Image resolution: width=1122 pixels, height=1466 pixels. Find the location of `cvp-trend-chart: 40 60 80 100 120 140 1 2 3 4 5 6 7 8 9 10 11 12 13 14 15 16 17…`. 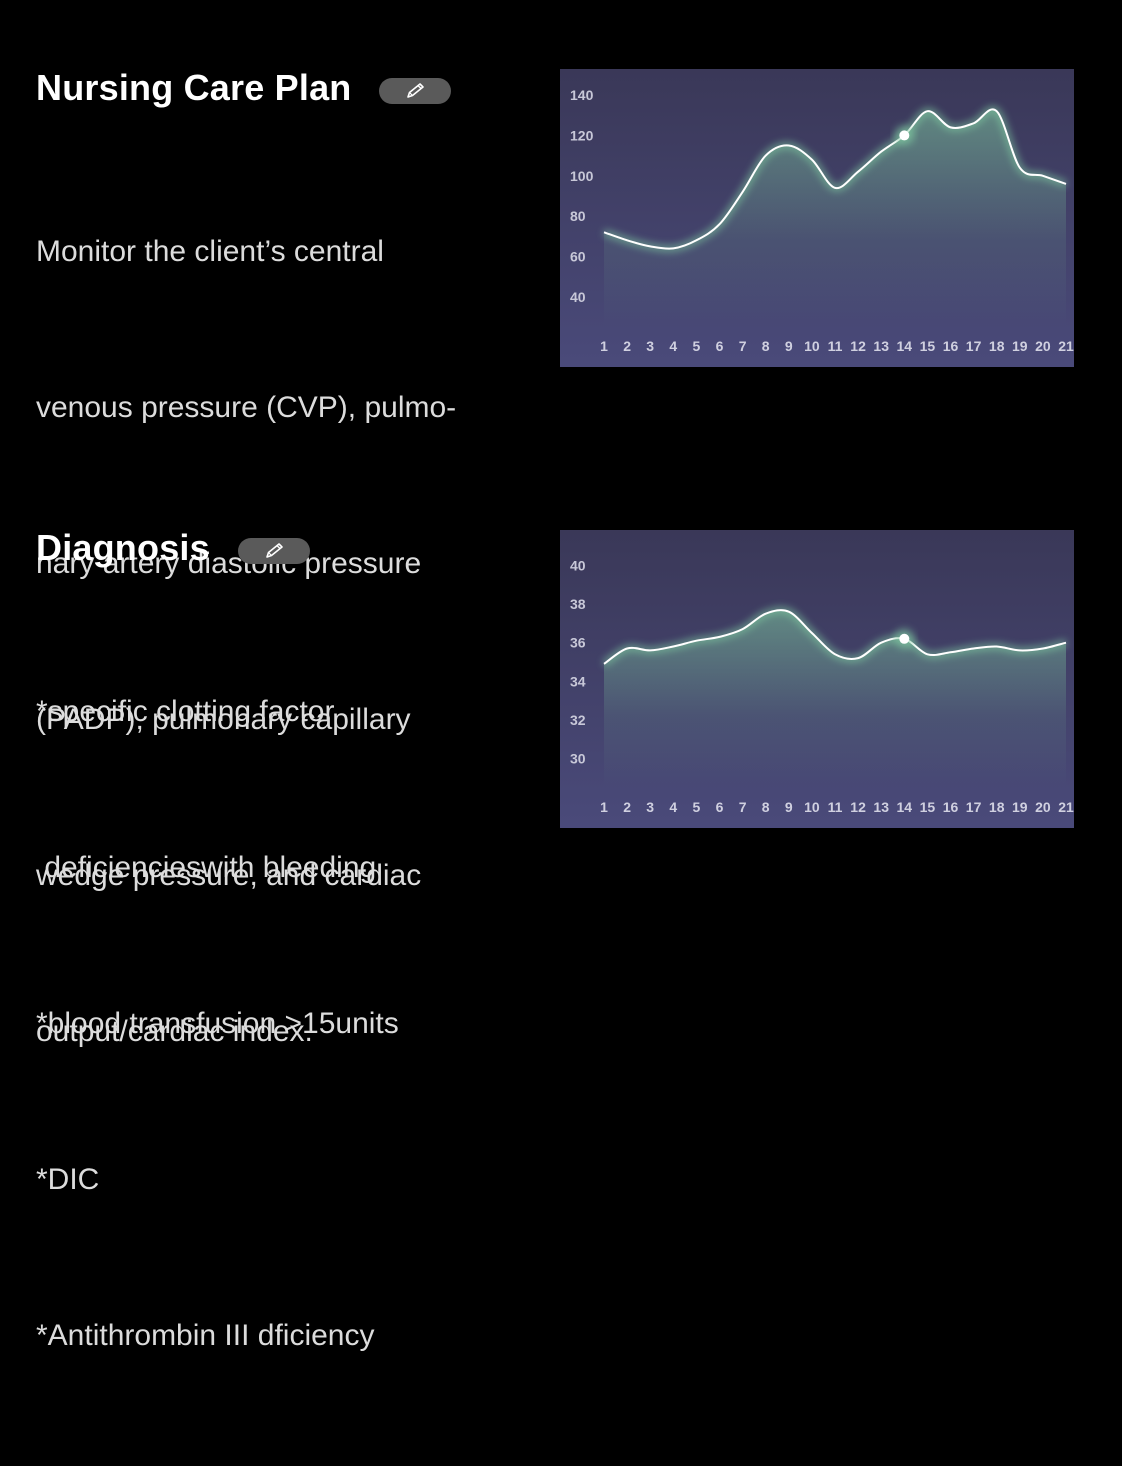

cvp-trend-chart: 40 60 80 100 120 140 1 2 3 4 5 6 7 8 9 10 11 12 13 14 15 16 17… is located at coordinates (817, 218).